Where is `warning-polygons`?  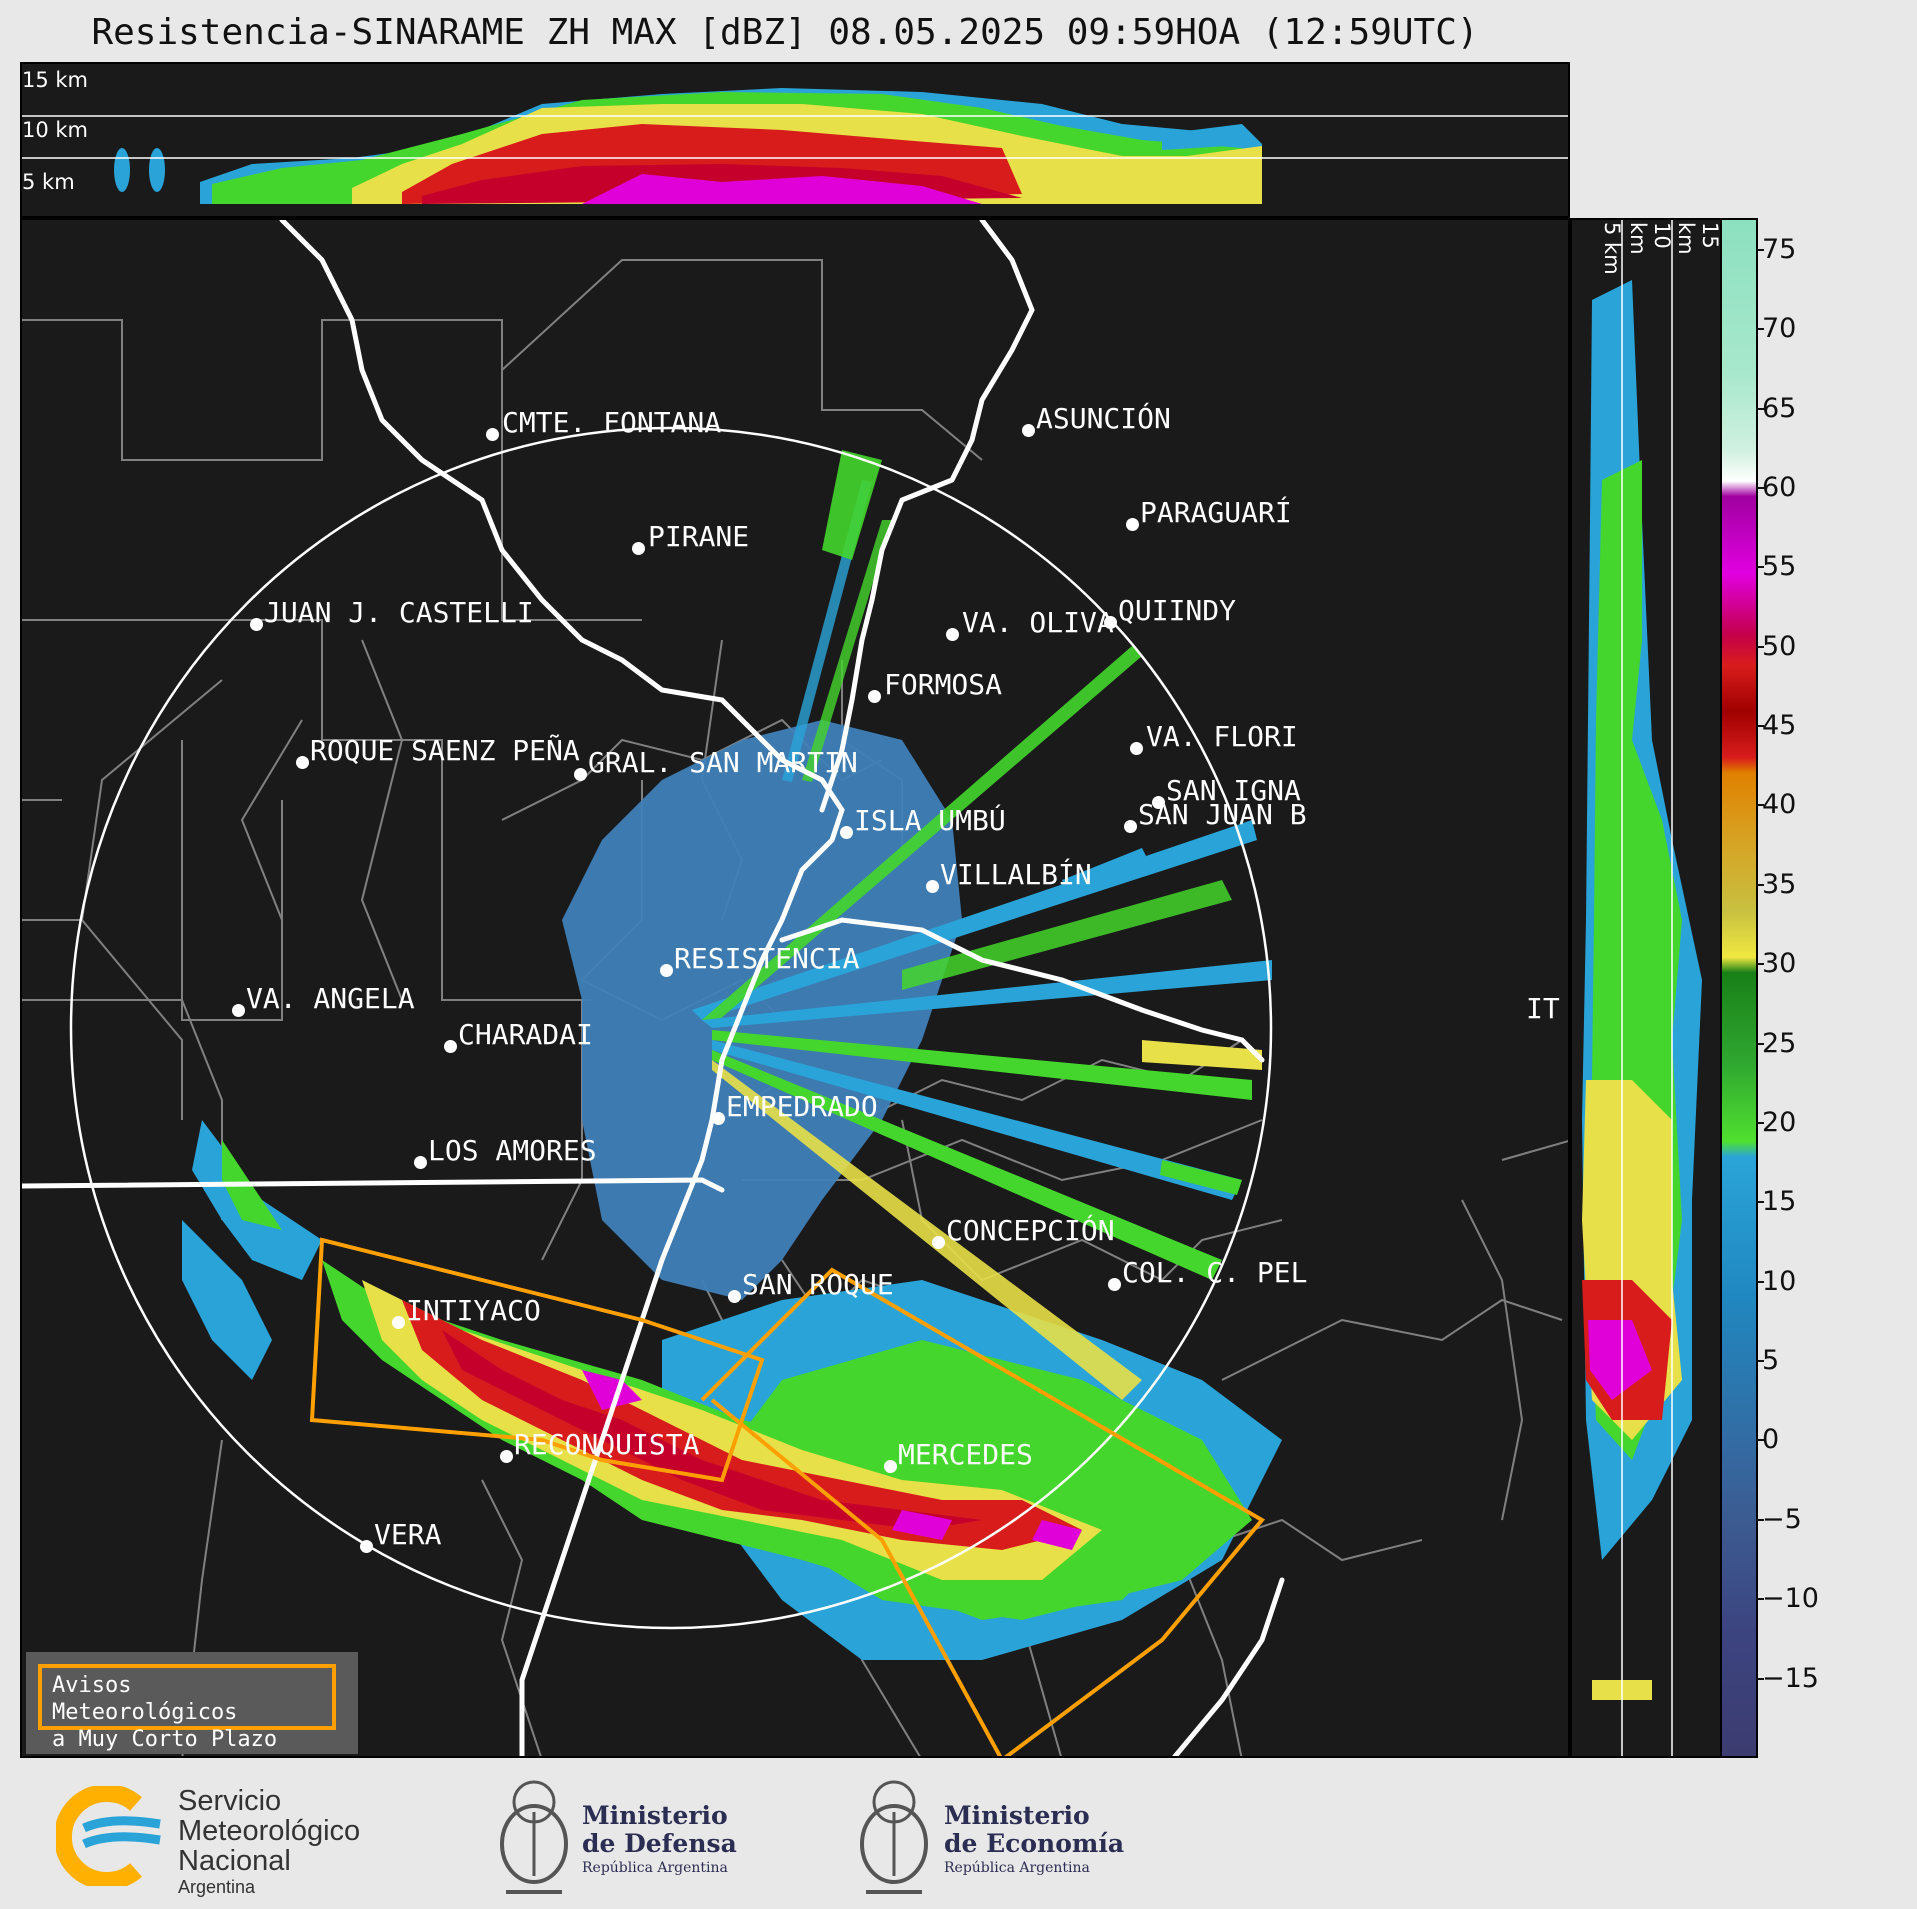 warning-polygons is located at coordinates (787, 1497).